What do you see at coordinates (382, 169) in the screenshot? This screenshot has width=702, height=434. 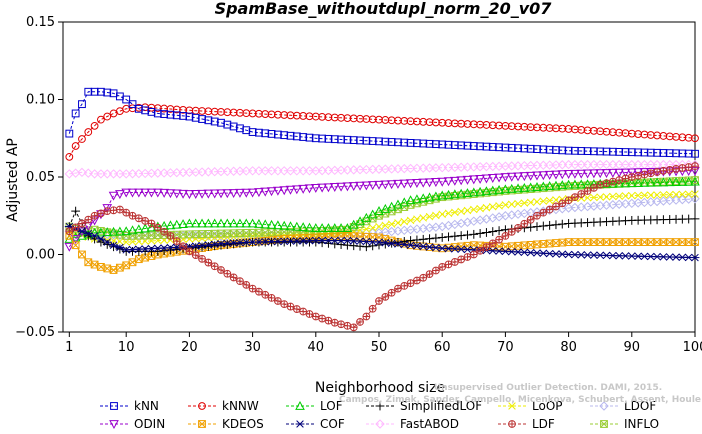 I see `series-fastabod` at bounding box center [382, 169].